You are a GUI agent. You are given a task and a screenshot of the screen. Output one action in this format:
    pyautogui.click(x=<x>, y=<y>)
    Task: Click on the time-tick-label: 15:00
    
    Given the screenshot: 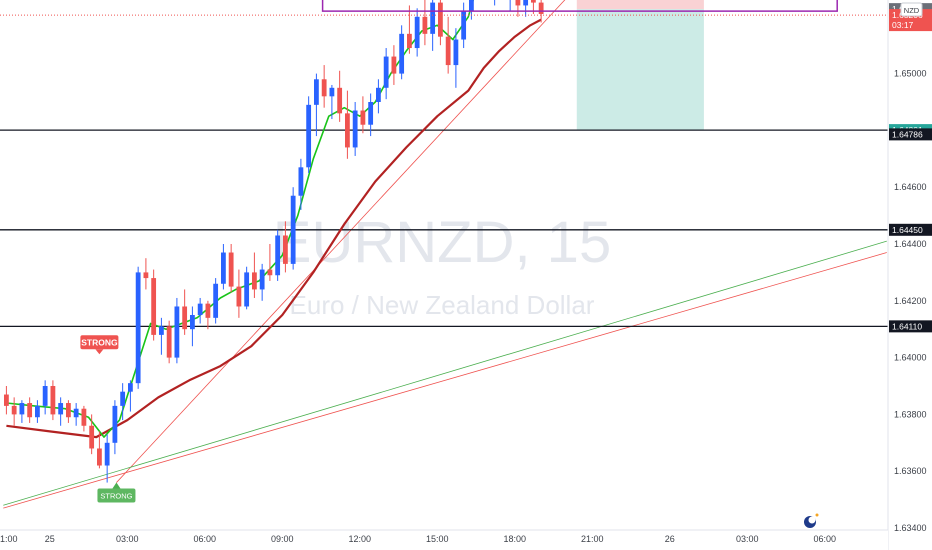 What is the action you would take?
    pyautogui.click(x=437, y=539)
    